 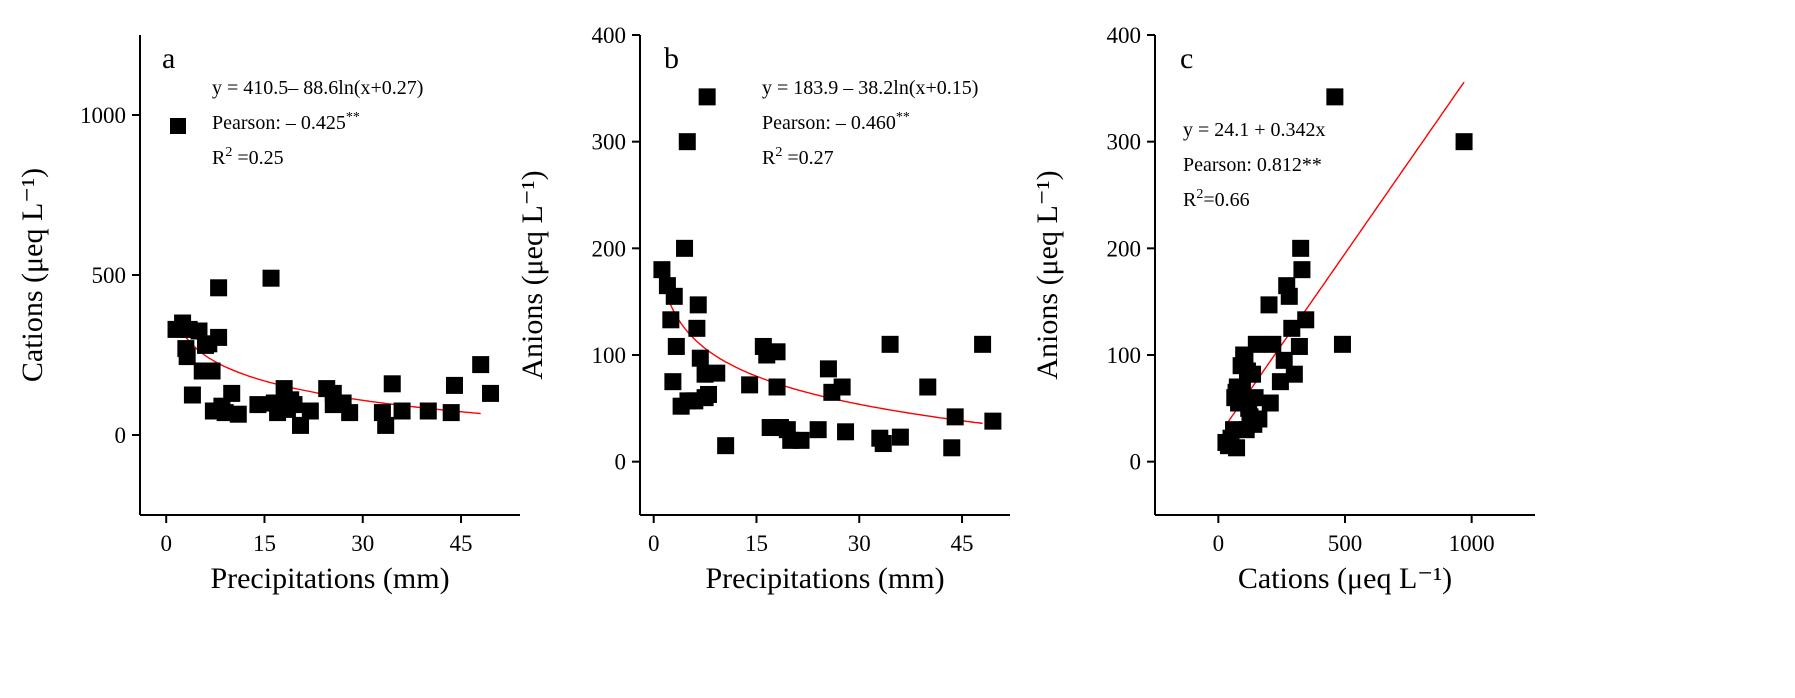 I want to click on annotation-text: Pearson: – 0.425, so click(x=279, y=123).